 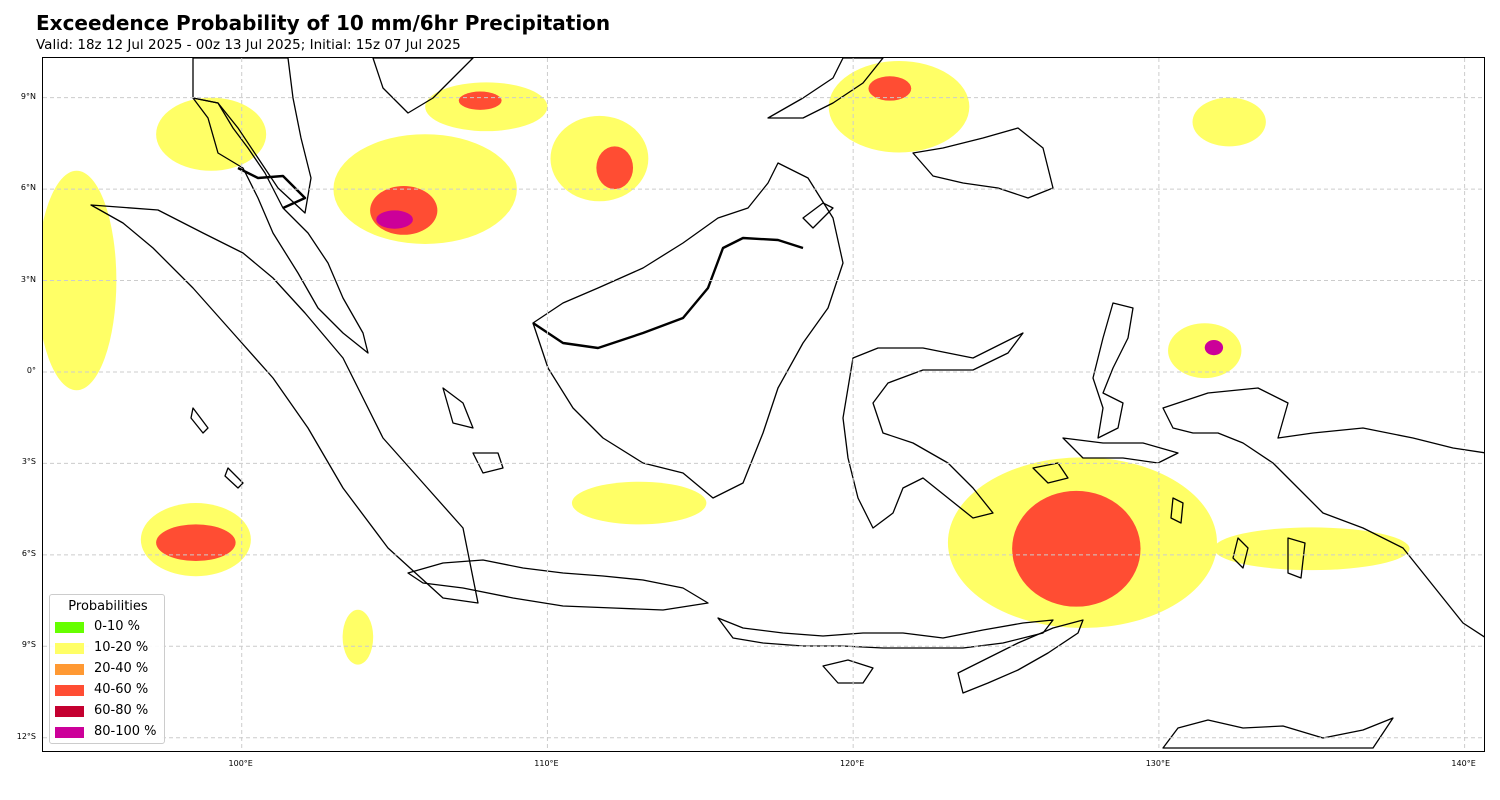 What do you see at coordinates (28, 96) in the screenshot?
I see `lat-tick-label: 9°N` at bounding box center [28, 96].